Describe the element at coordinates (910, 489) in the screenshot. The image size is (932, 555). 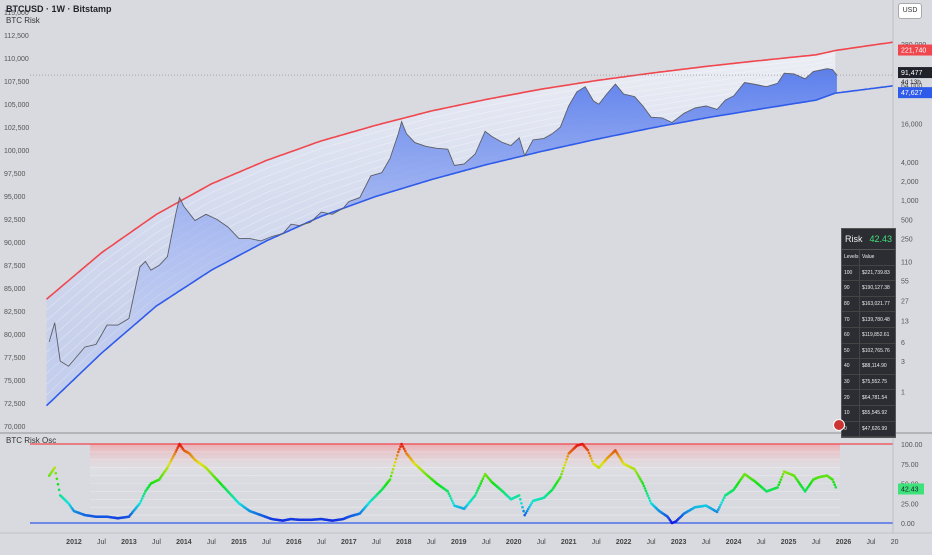
I see `osc-current-text: 42.43` at that location.